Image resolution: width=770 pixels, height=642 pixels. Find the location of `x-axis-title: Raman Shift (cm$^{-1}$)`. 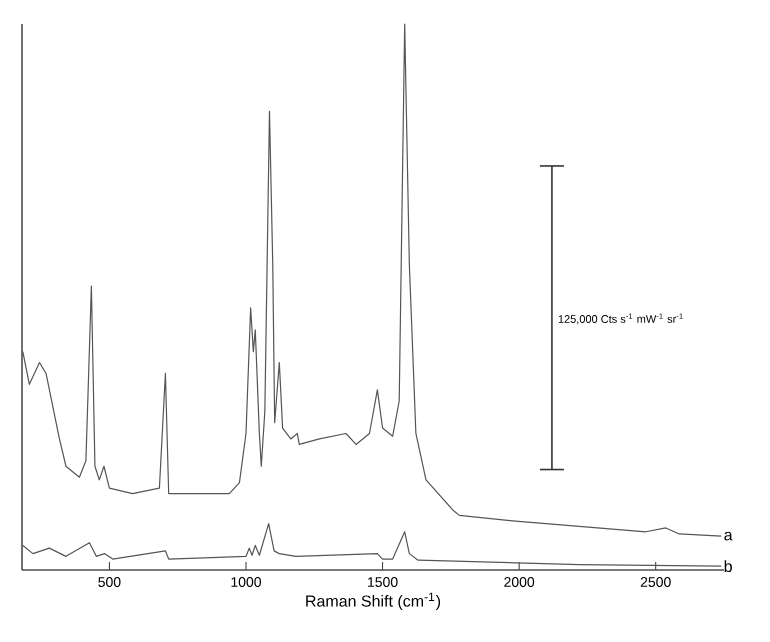

x-axis-title: Raman Shift (cm$^{-1}$) is located at coordinates (373, 601).